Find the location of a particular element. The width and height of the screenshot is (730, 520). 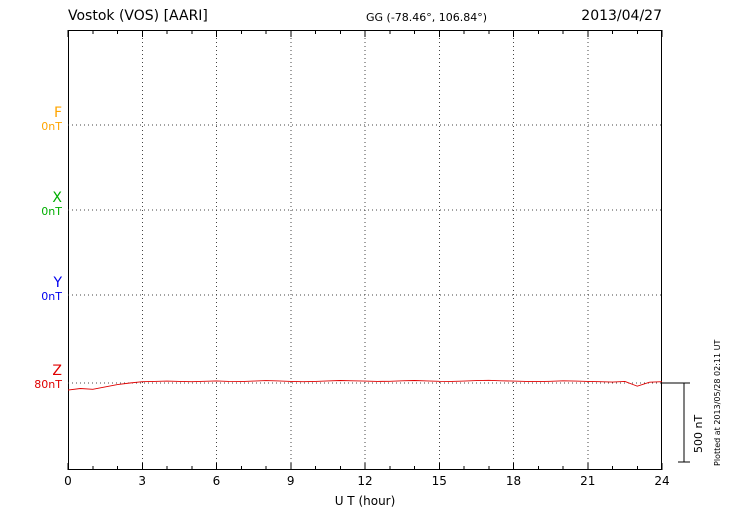

component-y: Y 0nT is located at coordinates (38, 289).